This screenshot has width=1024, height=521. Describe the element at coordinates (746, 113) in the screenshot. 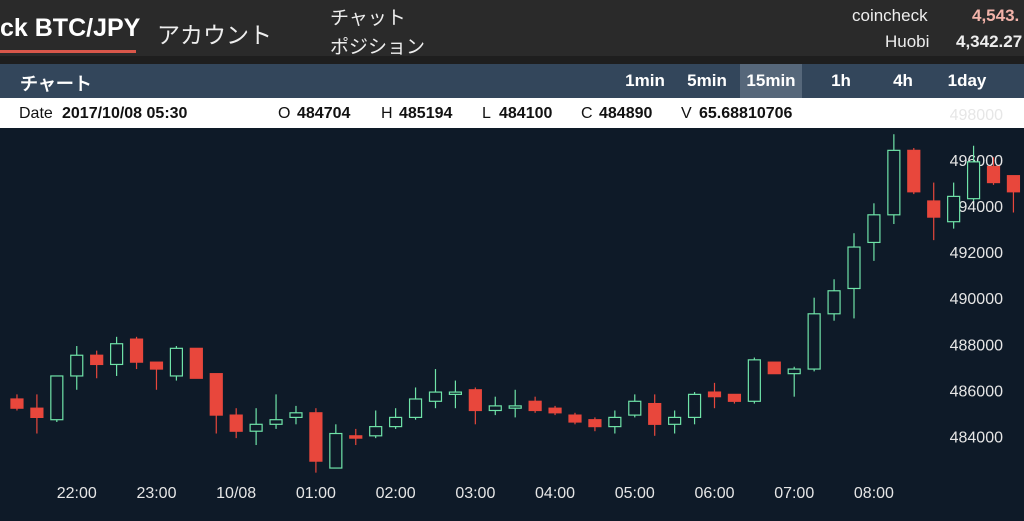

I see `info-value: 65.68810706` at that location.